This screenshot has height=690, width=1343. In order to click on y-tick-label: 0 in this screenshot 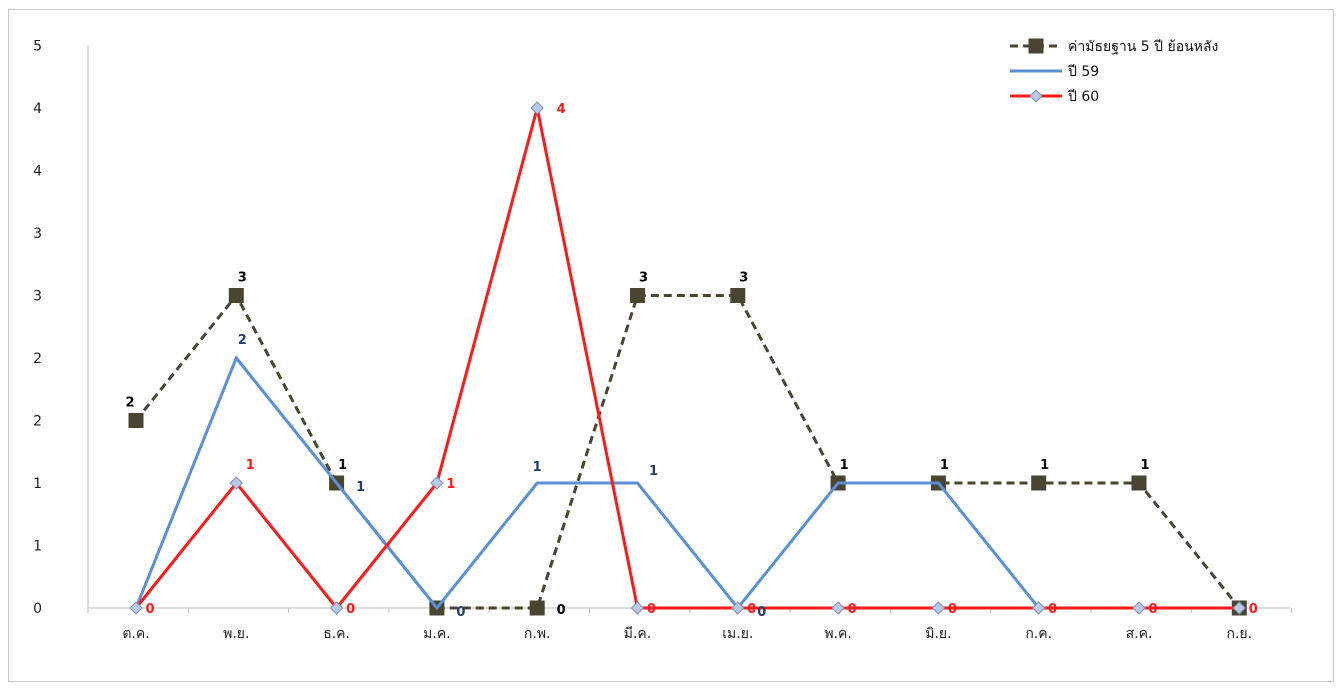, I will do `click(37, 609)`.